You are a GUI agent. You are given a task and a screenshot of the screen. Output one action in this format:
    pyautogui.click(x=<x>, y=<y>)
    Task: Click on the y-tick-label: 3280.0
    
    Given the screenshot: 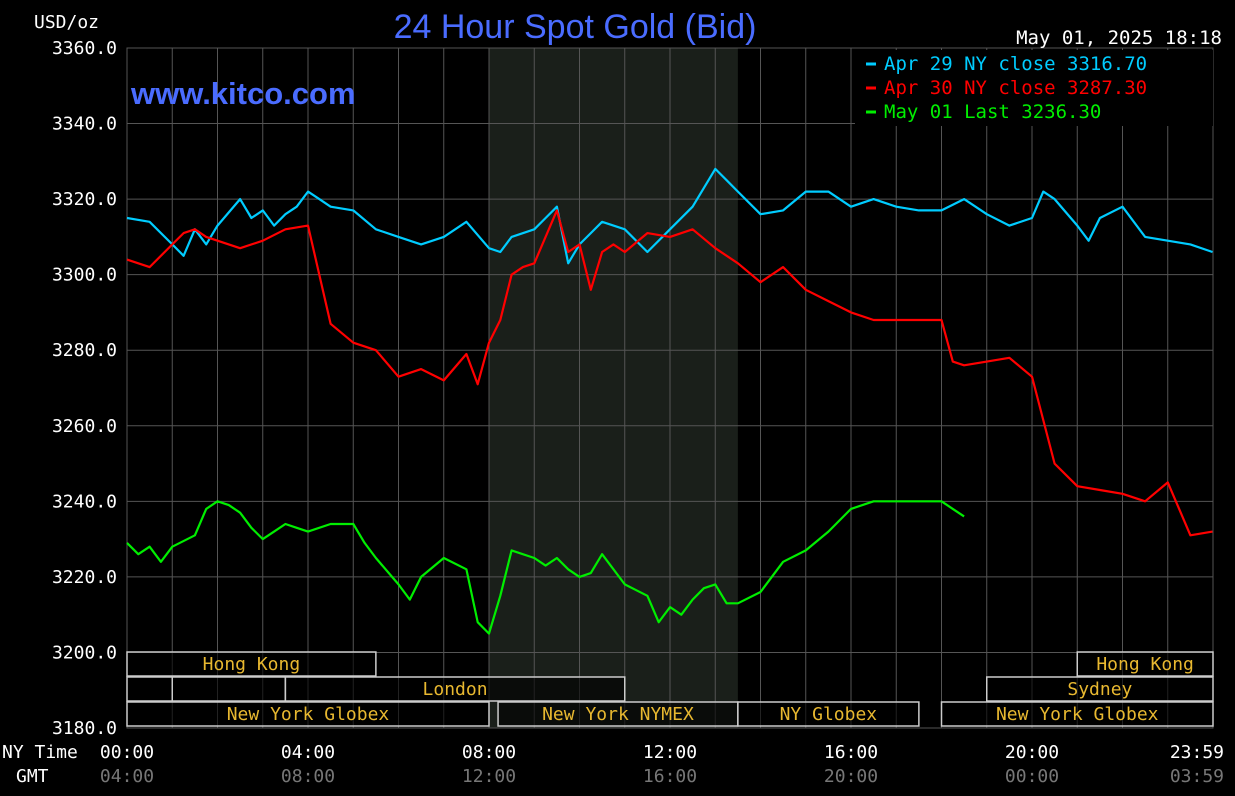 What is the action you would take?
    pyautogui.click(x=84, y=350)
    